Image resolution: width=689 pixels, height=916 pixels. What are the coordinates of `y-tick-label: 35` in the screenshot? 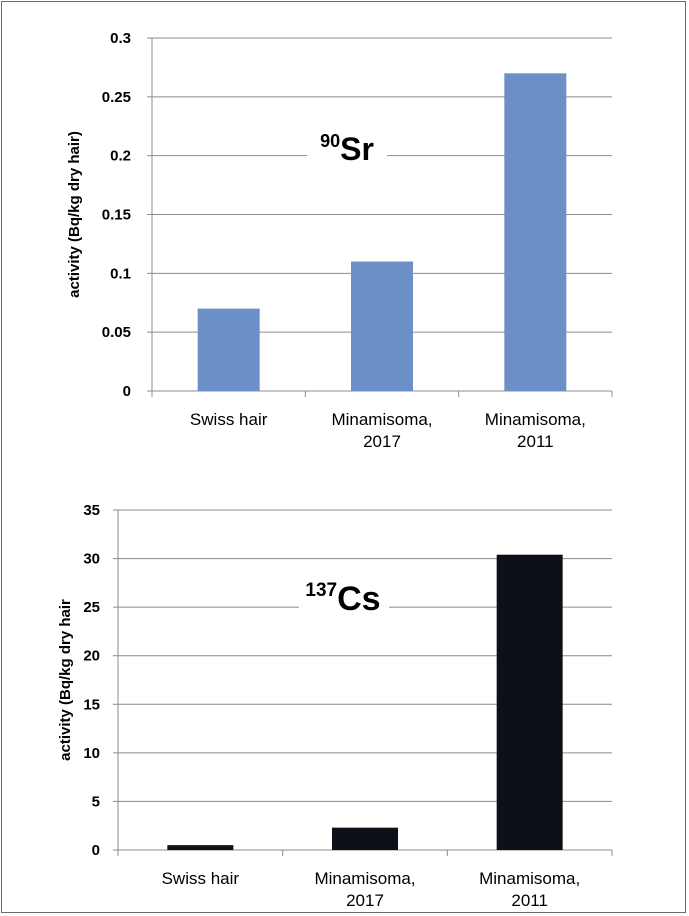 It's located at (91, 510).